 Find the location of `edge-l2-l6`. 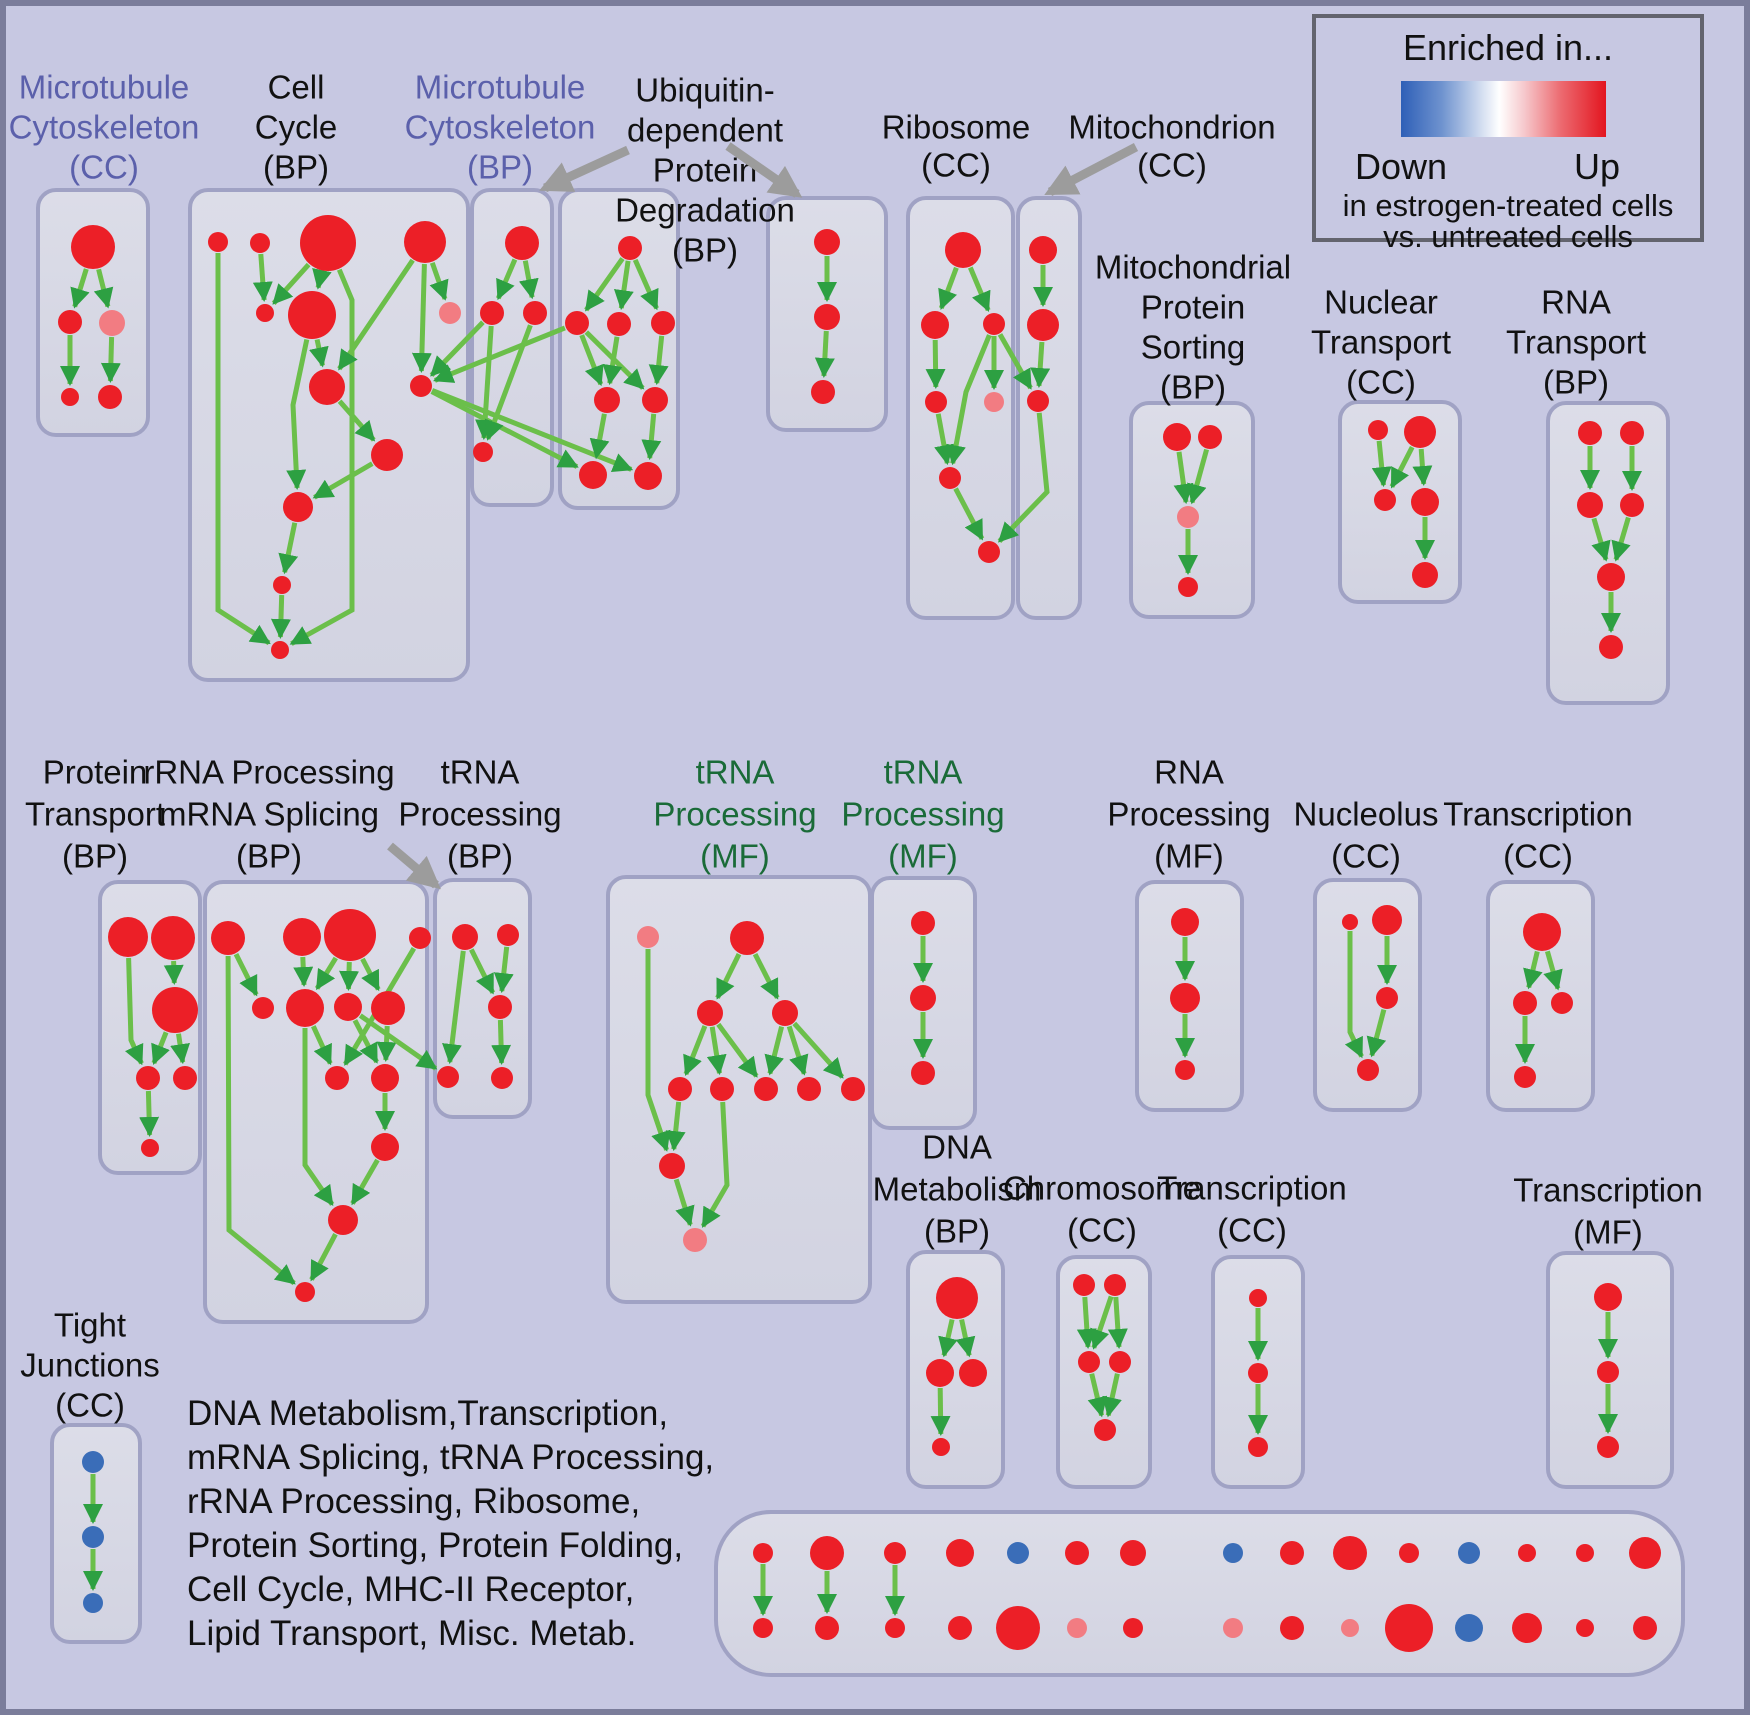

edge-l2-l6 is located at coordinates (303, 971).